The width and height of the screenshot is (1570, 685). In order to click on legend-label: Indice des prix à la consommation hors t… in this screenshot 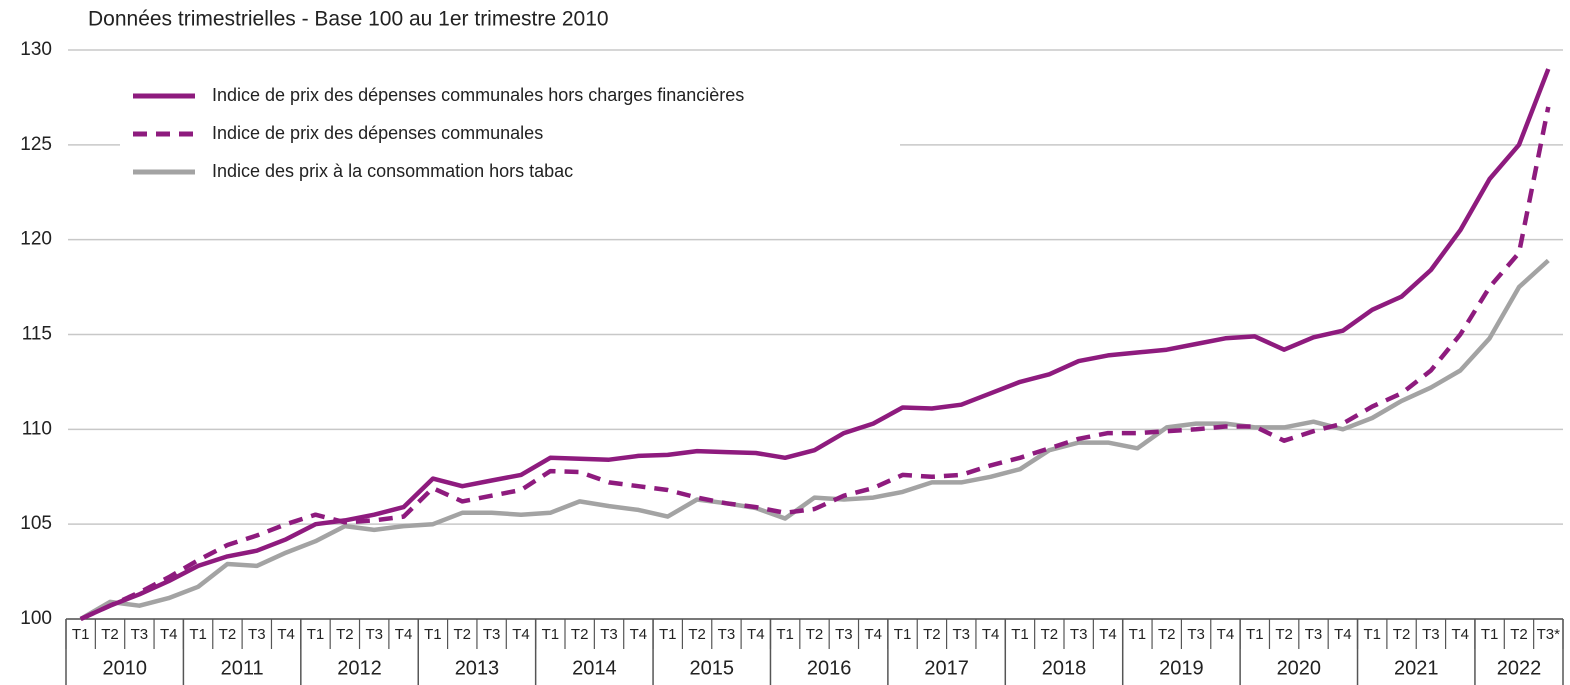, I will do `click(392, 171)`.